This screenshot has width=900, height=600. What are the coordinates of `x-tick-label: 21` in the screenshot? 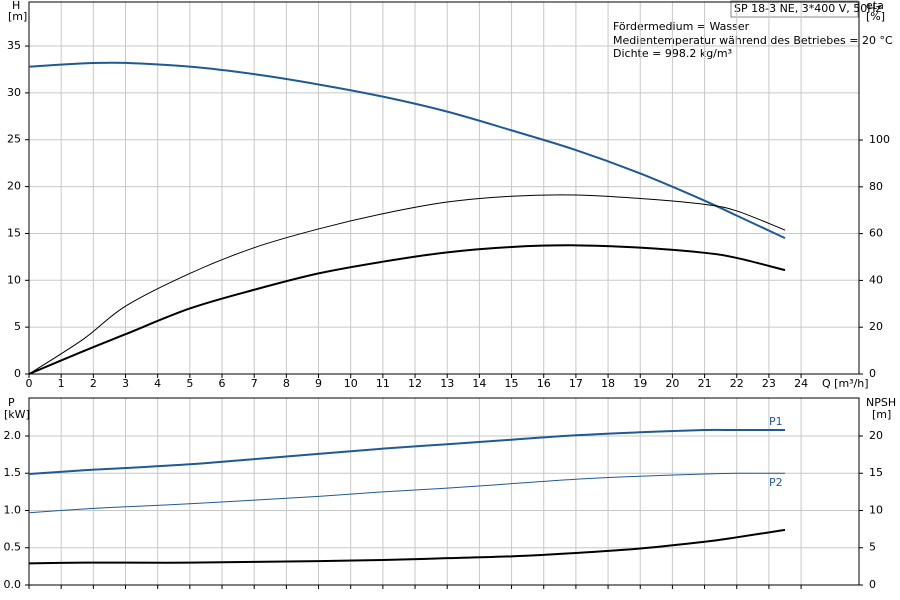 It's located at (705, 383).